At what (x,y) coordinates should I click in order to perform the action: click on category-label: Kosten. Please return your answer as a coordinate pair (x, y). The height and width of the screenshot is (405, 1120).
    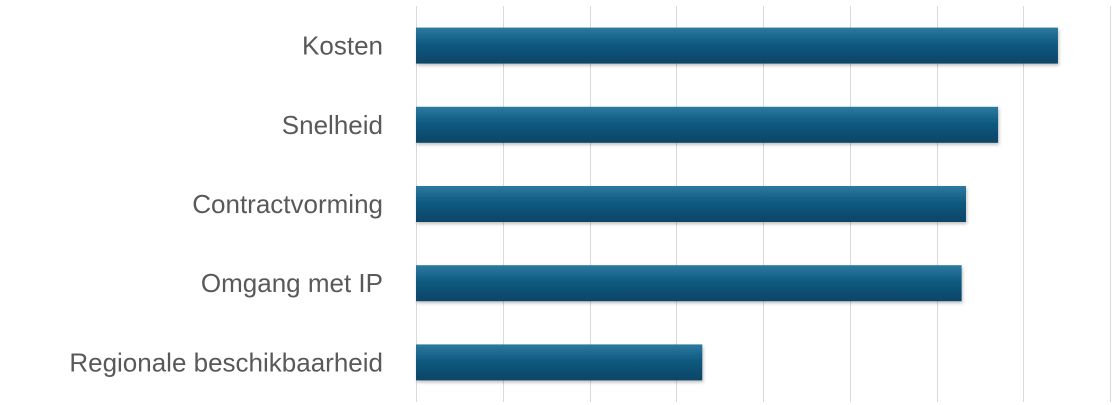
    Looking at the image, I should click on (342, 46).